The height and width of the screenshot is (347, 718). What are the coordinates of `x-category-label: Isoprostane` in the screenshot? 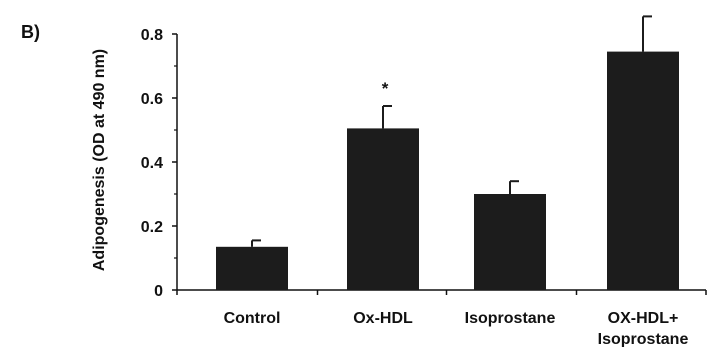 It's located at (510, 318).